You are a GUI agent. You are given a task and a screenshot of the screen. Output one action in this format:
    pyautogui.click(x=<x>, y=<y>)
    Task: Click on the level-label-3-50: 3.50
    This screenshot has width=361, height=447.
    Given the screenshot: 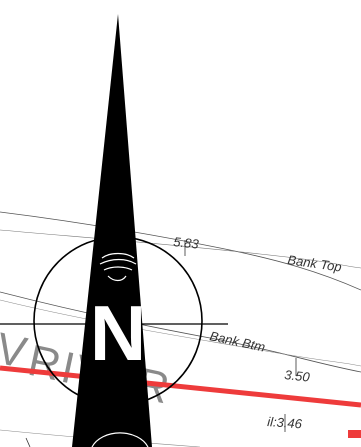 What is the action you would take?
    pyautogui.click(x=297, y=376)
    